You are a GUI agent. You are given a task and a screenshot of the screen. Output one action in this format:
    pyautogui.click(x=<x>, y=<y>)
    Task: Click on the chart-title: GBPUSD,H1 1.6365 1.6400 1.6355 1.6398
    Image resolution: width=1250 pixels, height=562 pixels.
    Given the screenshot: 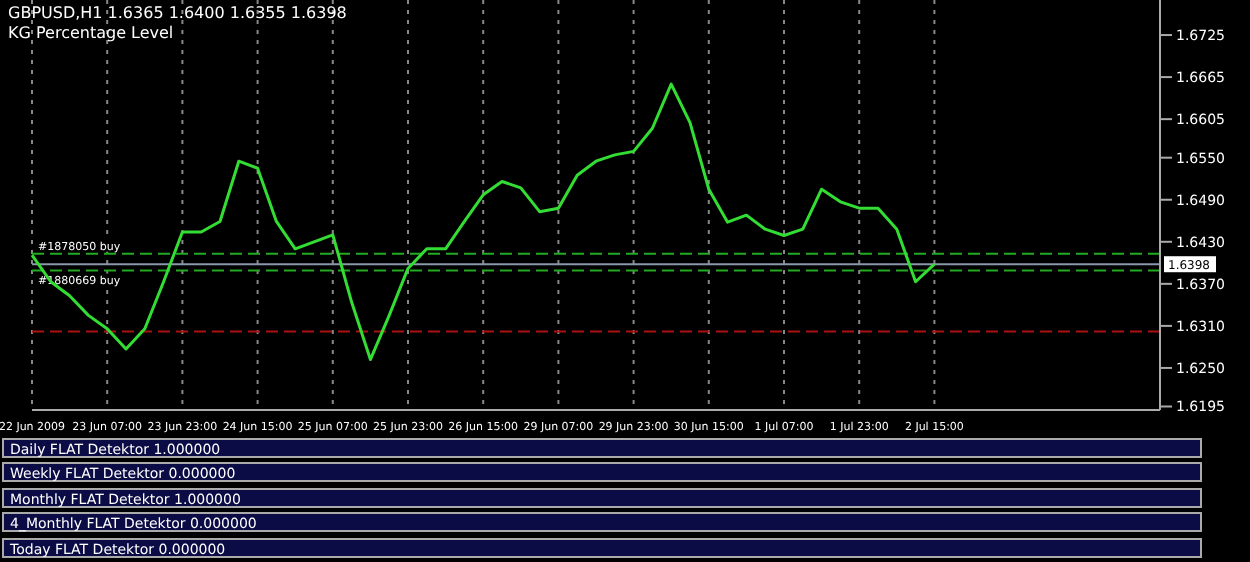 What is the action you would take?
    pyautogui.click(x=177, y=14)
    